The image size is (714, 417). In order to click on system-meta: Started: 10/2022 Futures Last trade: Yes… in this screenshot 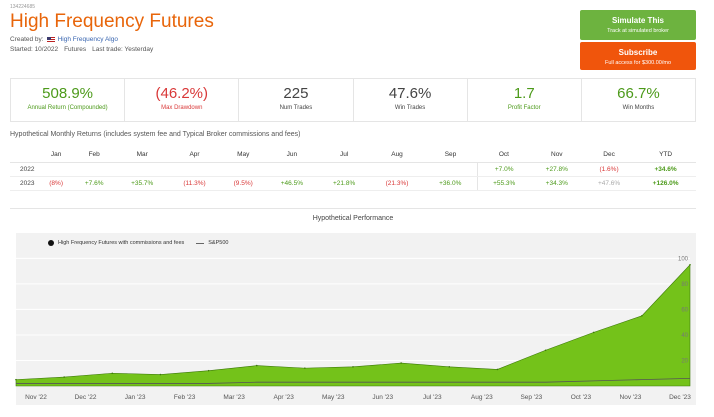, I will do `click(290, 49)`.